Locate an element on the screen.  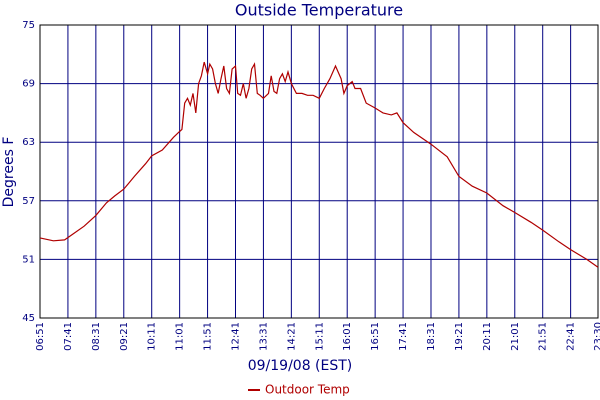
x-tick-label: 11:01 is located at coordinates (180, 336).